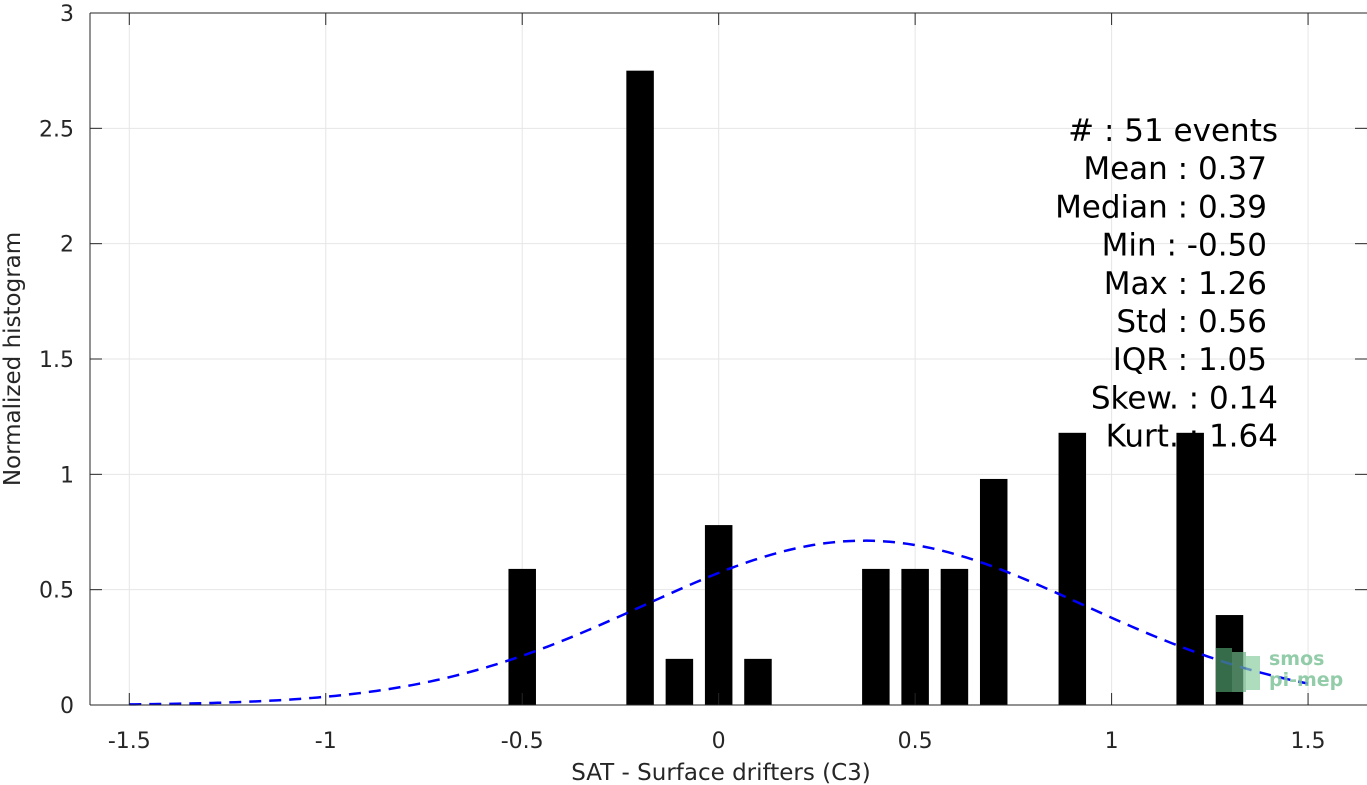 The height and width of the screenshot is (785, 1367). I want to click on stats-line: Kurt. : 1.64, so click(1192, 437).